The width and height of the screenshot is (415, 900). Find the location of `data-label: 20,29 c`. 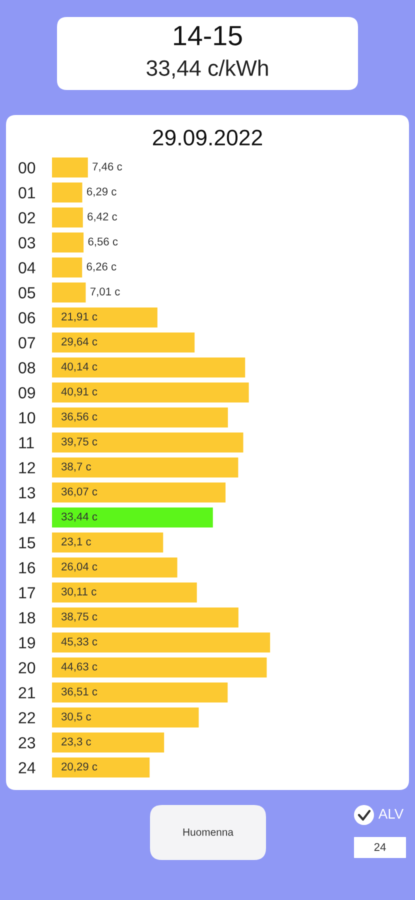

data-label: 20,29 c is located at coordinates (80, 767).